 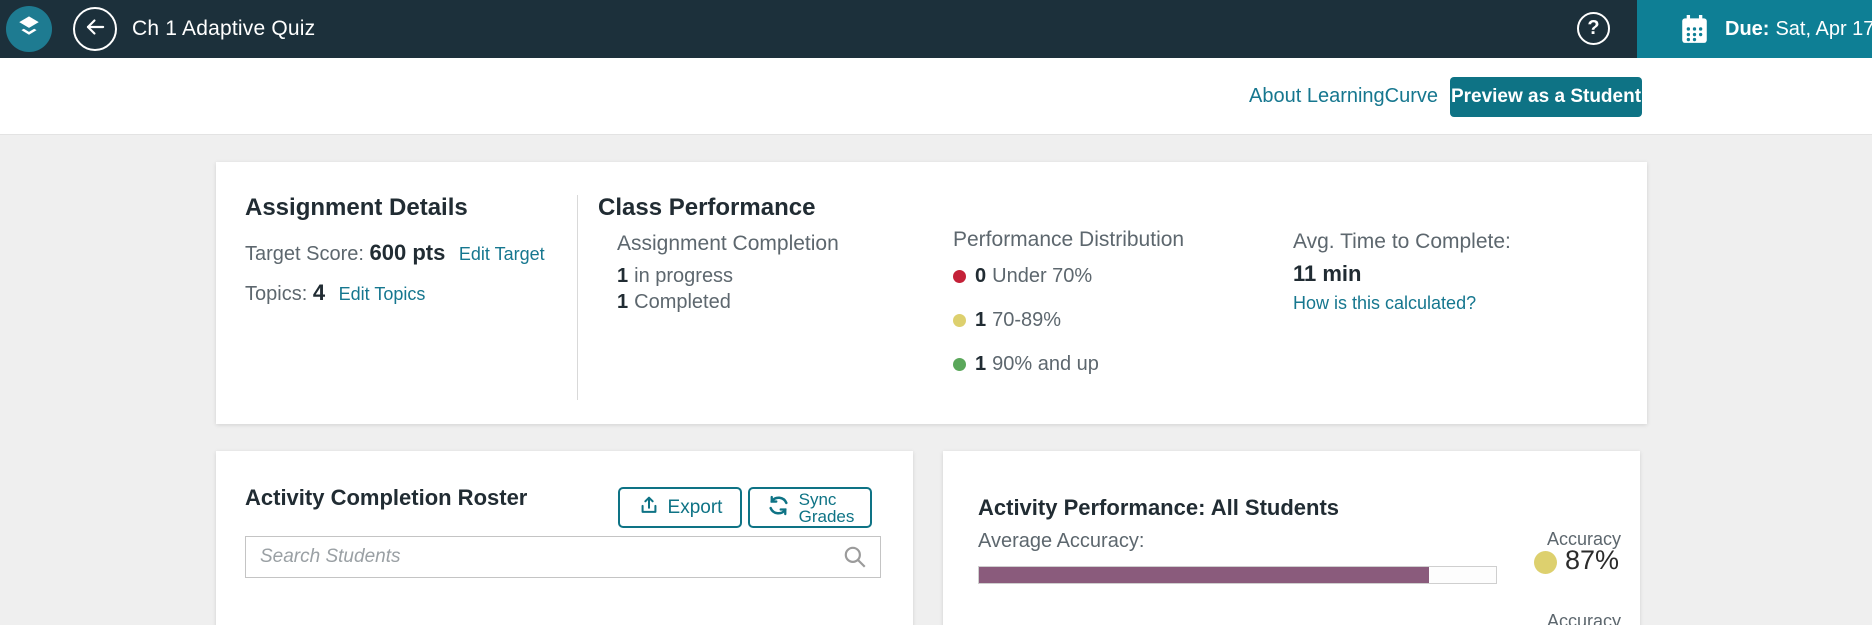 I want to click on target-score-row: Target Score: 600 pts Edit Target, so click(x=395, y=253).